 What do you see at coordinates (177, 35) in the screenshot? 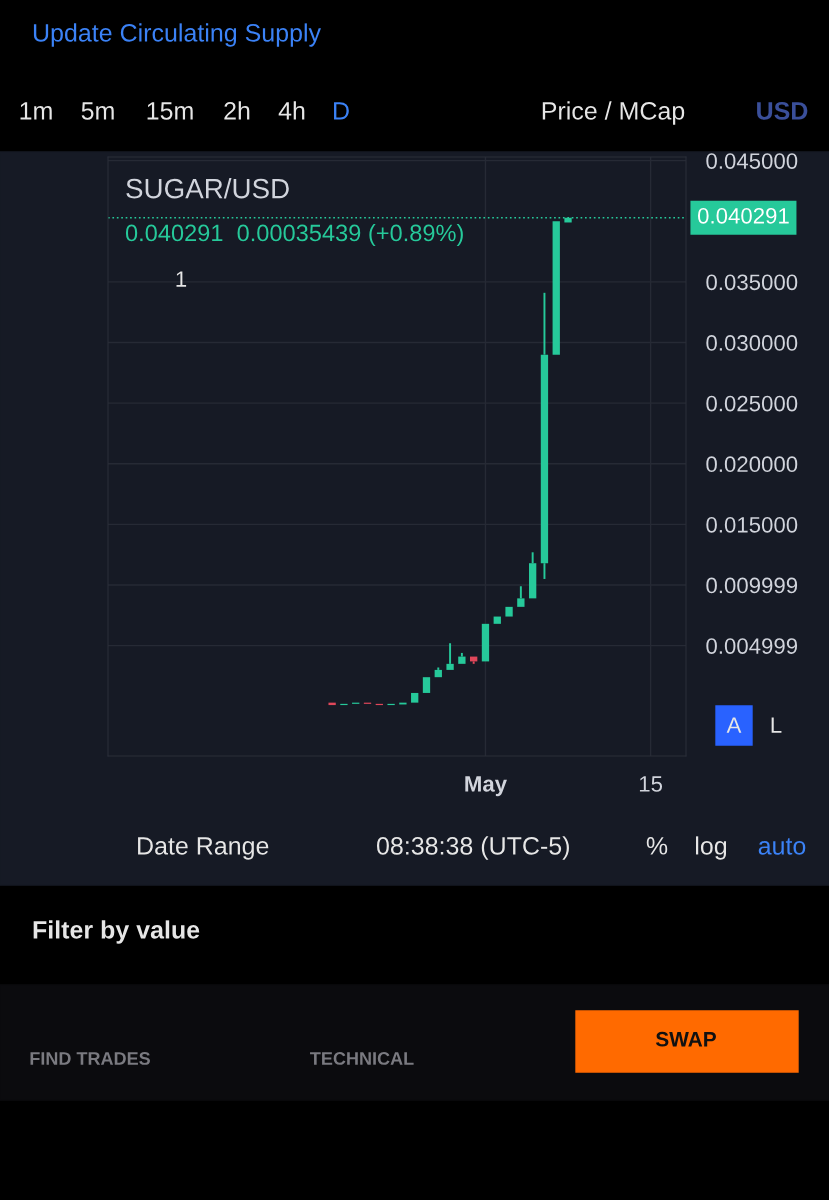
I see `text: Update Circulating Supply` at bounding box center [177, 35].